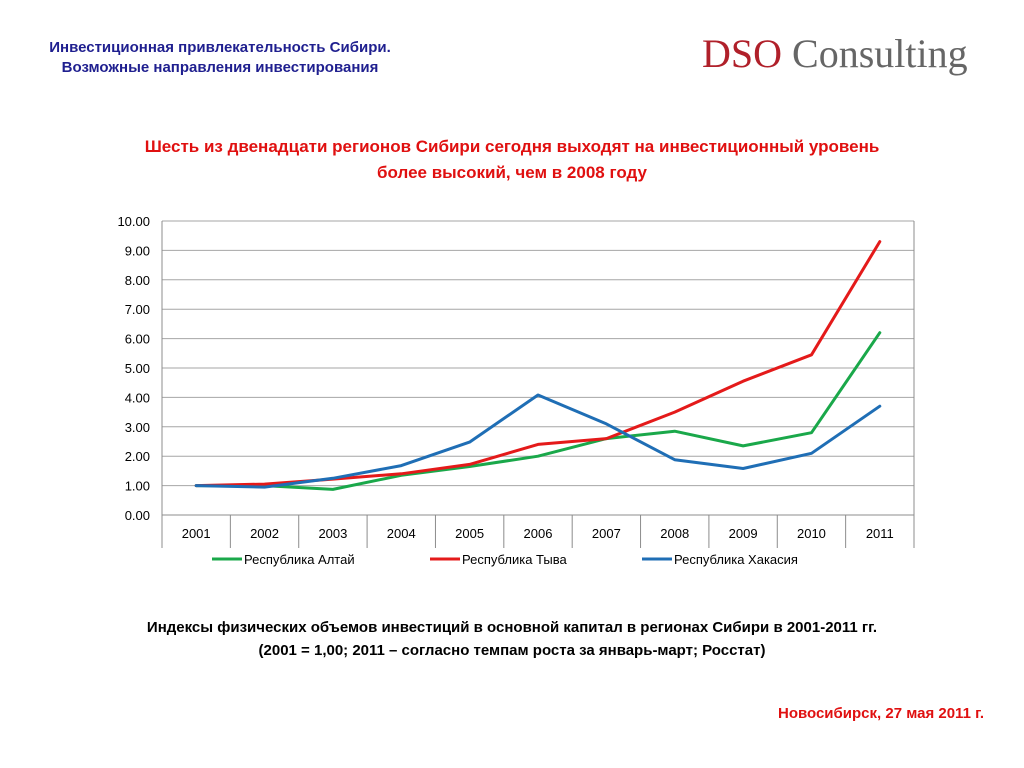 This screenshot has width=1024, height=768. I want to click on x-tick-label: 2010, so click(811, 533).